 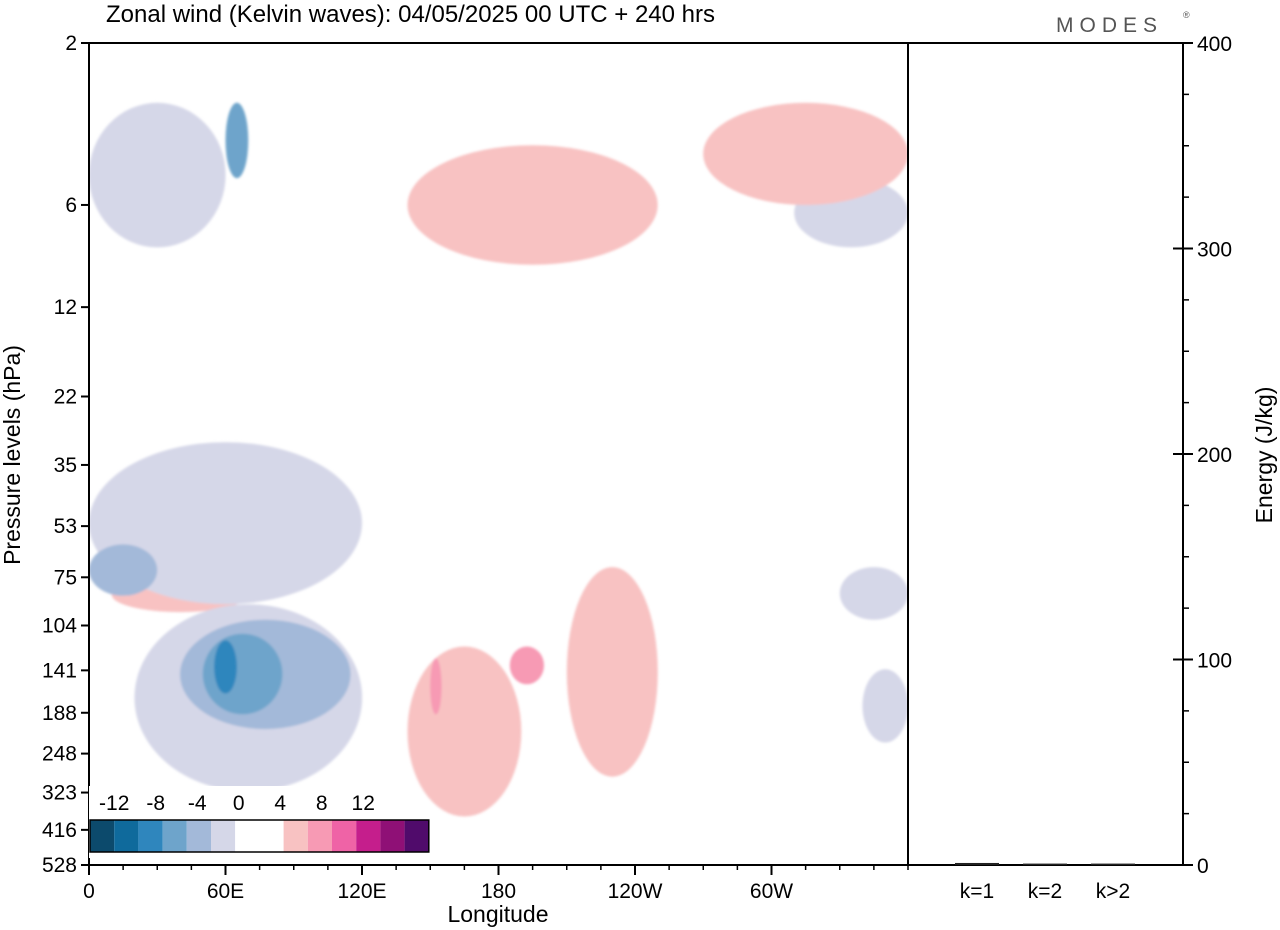 I want to click on pressure-tick-label: 12, so click(x=65, y=307).